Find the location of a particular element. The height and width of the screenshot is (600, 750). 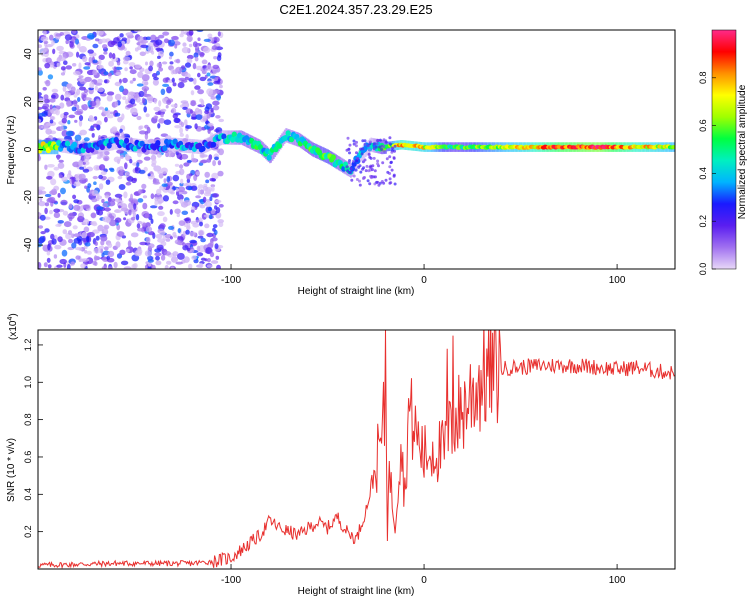

y-tick-label: 40 is located at coordinates (28, 54).